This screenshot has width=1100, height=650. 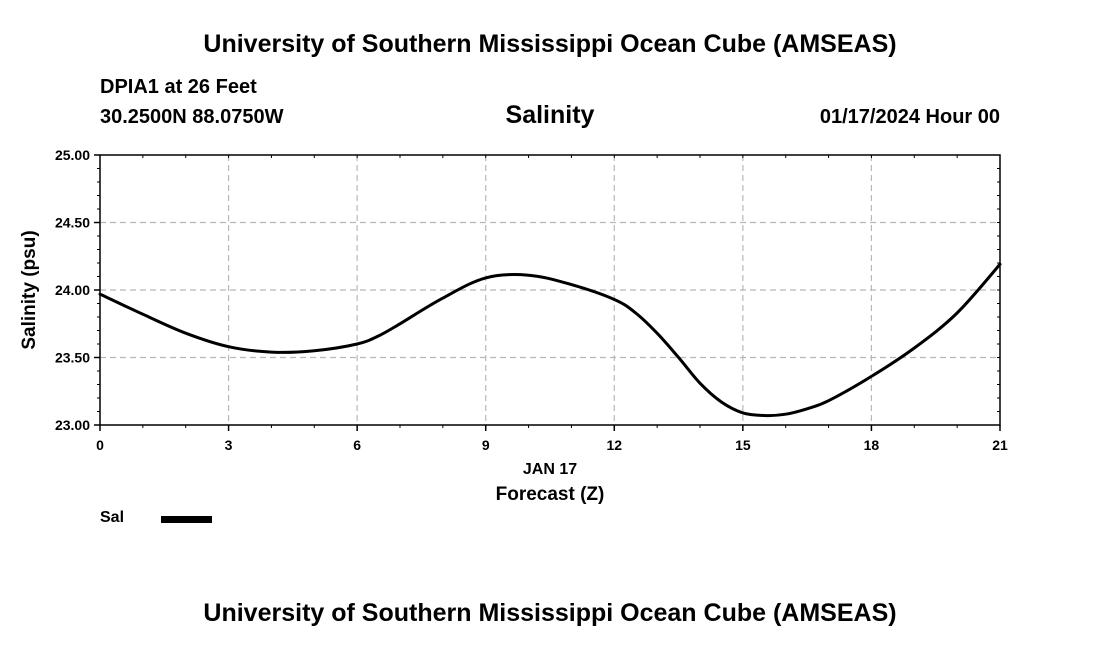 I want to click on x-tick-label: 6, so click(x=357, y=445).